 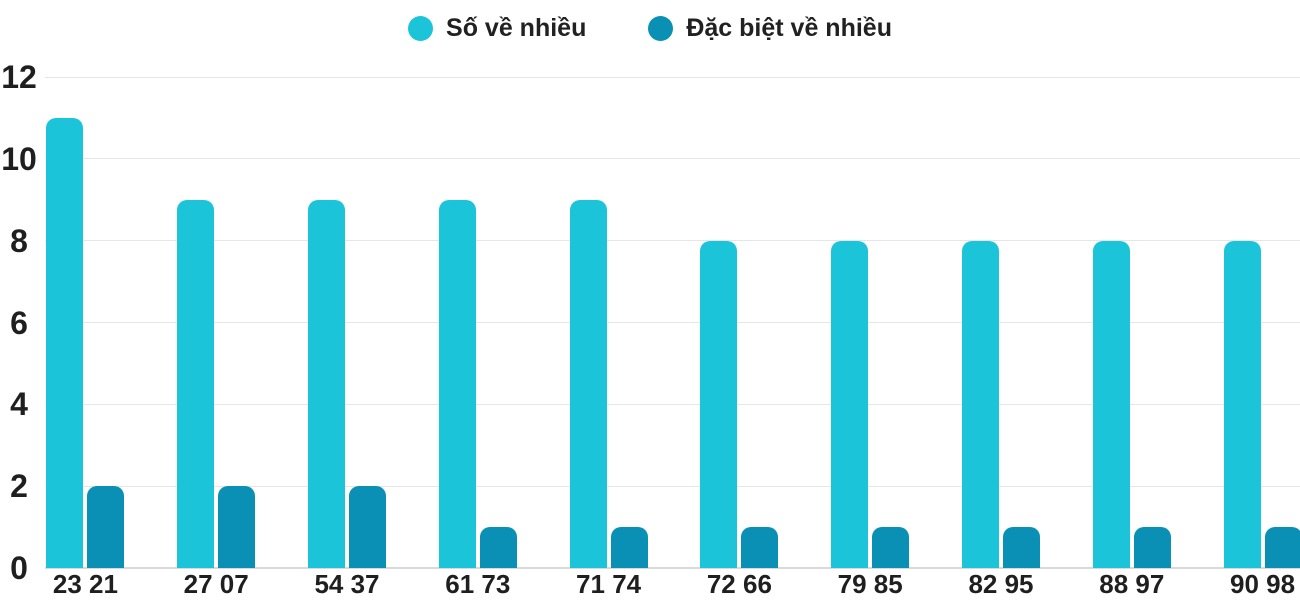 What do you see at coordinates (19, 158) in the screenshot?
I see `y-tick-label: 10` at bounding box center [19, 158].